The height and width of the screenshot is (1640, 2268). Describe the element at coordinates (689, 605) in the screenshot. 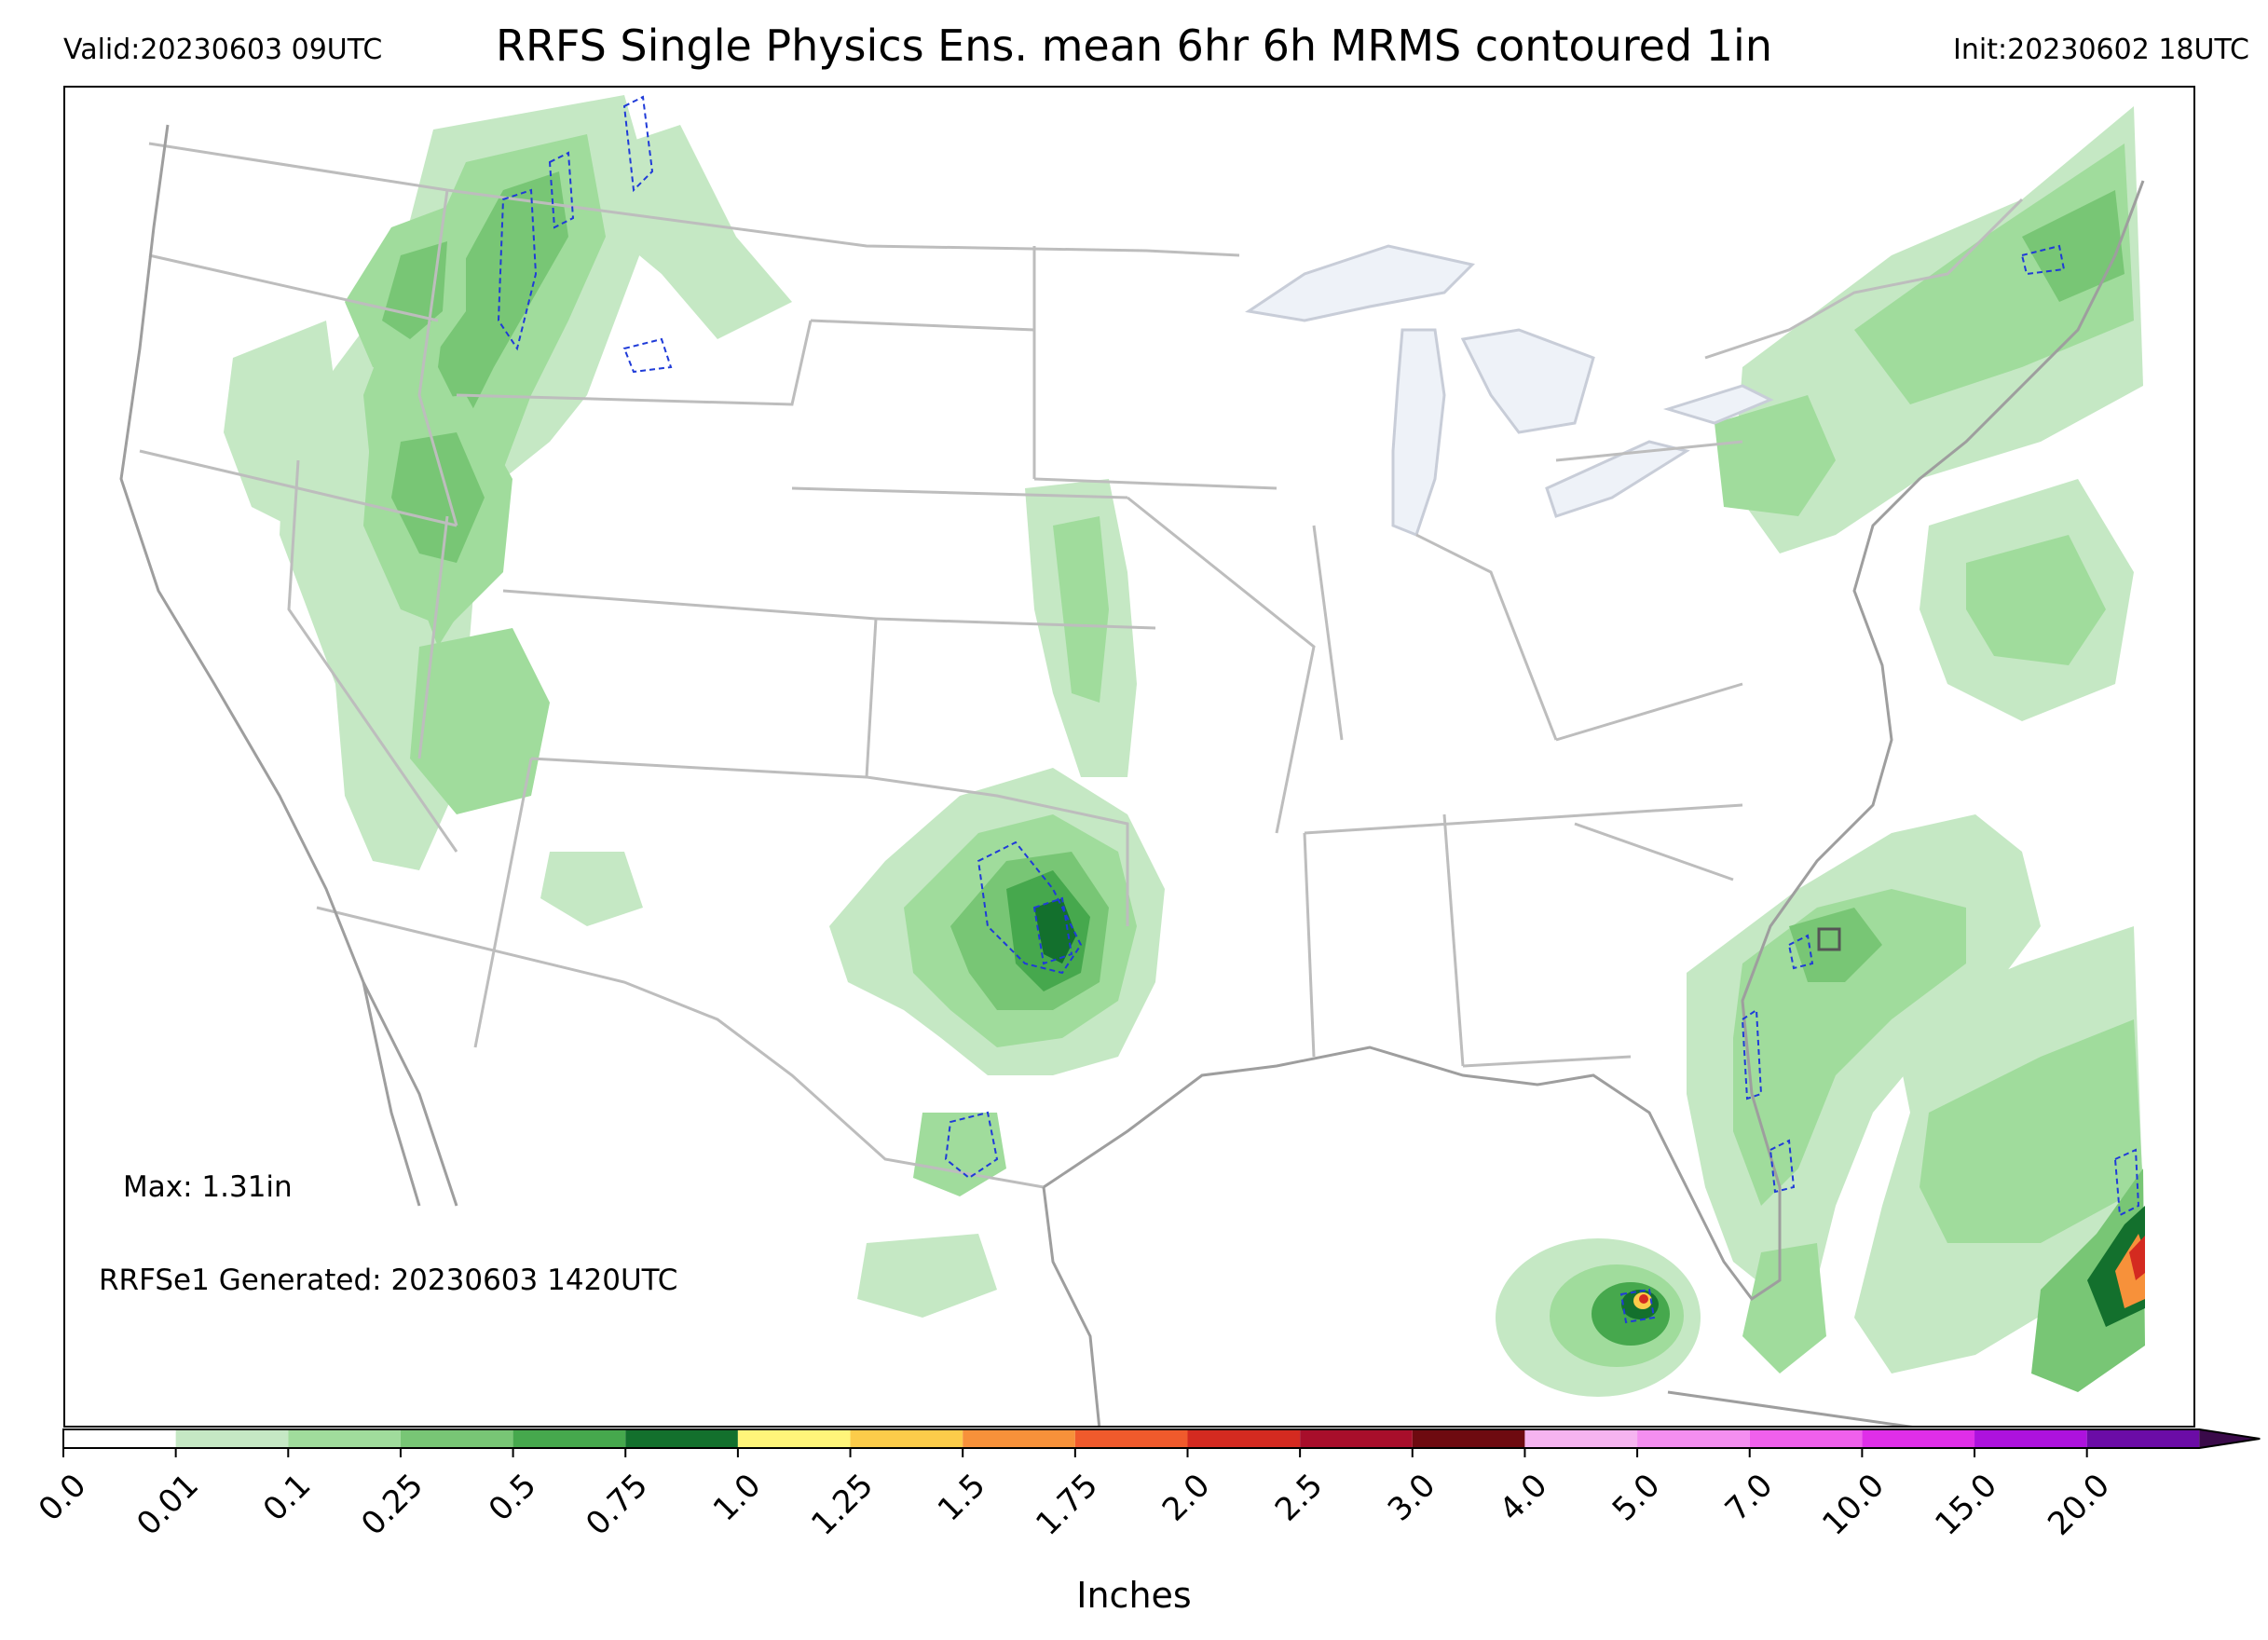

I see `border-wy-co` at that location.